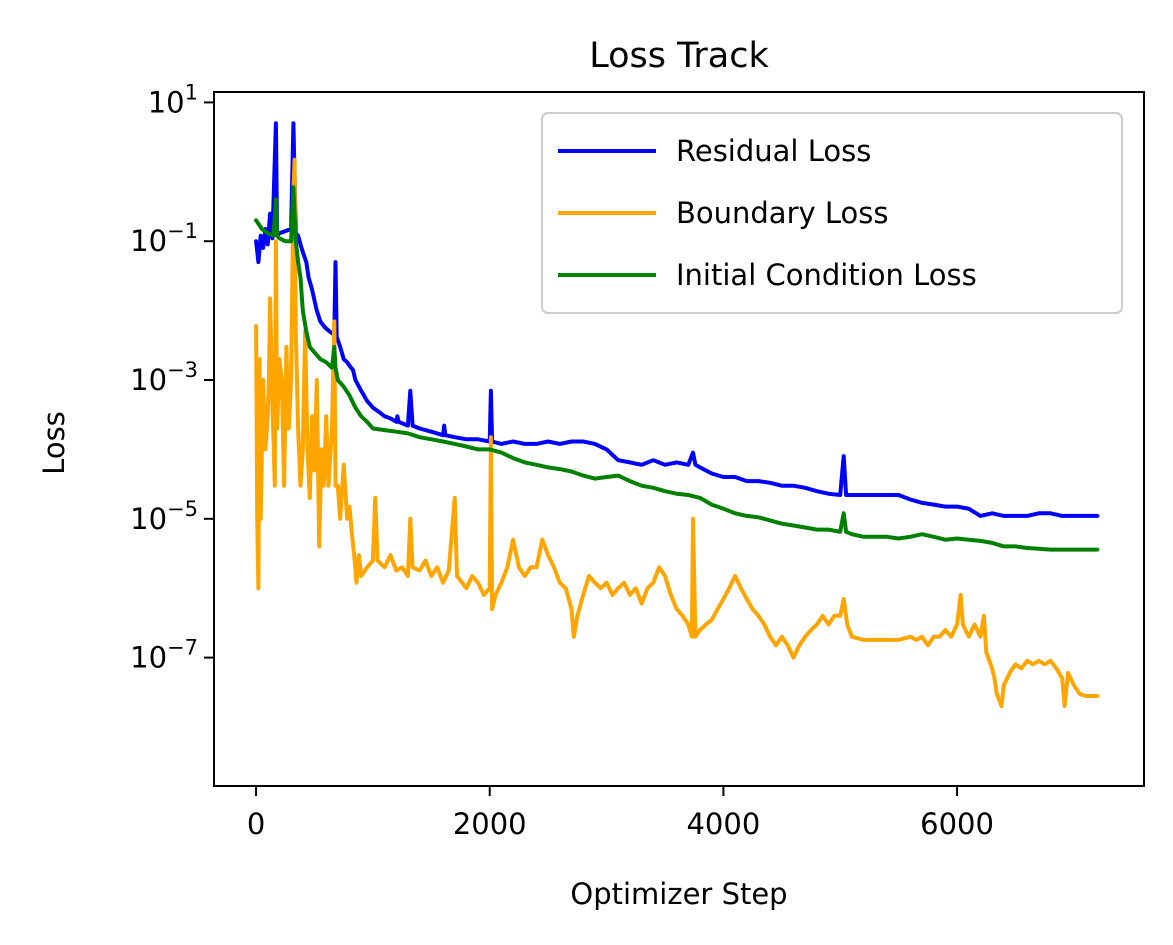 Image resolution: width=1173 pixels, height=945 pixels. I want to click on legend-label-3: Initial Condition Loss, so click(826, 275).